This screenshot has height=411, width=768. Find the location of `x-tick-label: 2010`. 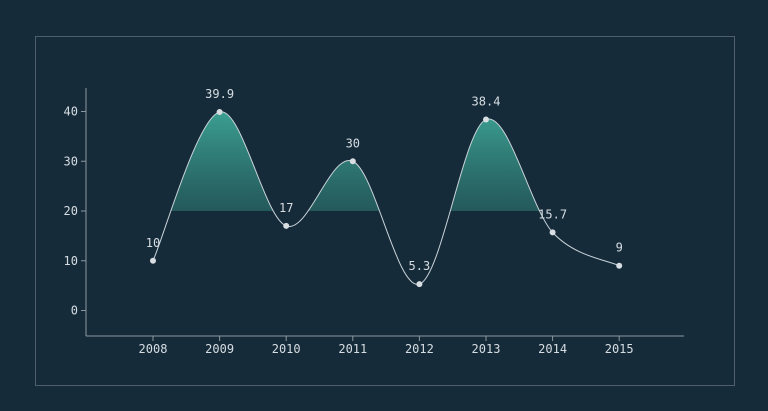

x-tick-label: 2010 is located at coordinates (286, 349).